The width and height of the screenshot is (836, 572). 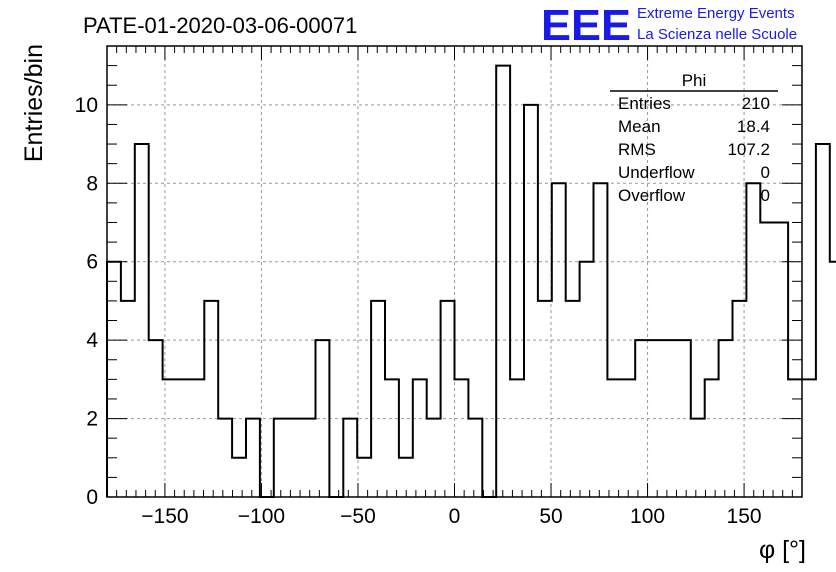 I want to click on x-tick-label: −50, so click(x=358, y=516).